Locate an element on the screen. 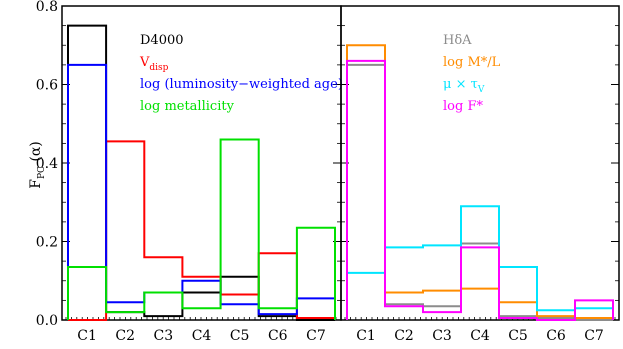 Image resolution: width=623 pixels, height=349 pixels. y-tick-label: 0.4 is located at coordinates (47, 164).